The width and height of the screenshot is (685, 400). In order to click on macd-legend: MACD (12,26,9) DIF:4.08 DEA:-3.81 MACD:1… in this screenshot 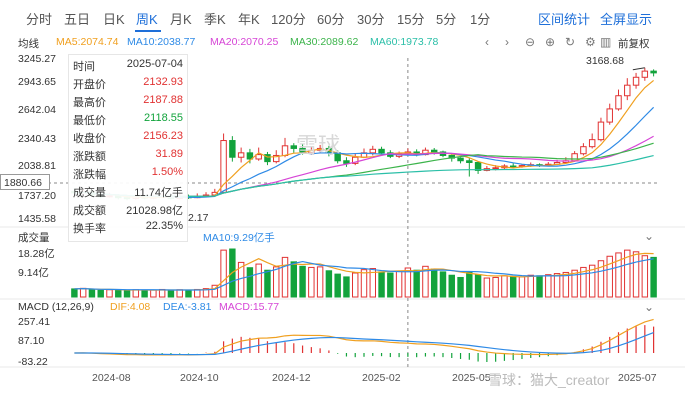, I will do `click(342, 308)`.